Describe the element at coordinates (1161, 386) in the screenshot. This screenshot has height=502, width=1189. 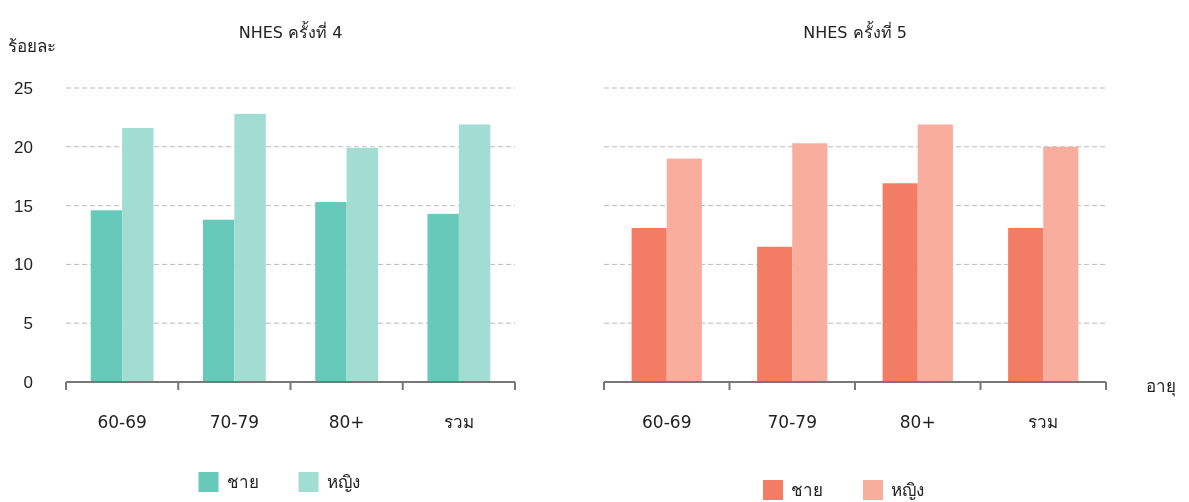
I see `x-axis-title: อายุ` at that location.